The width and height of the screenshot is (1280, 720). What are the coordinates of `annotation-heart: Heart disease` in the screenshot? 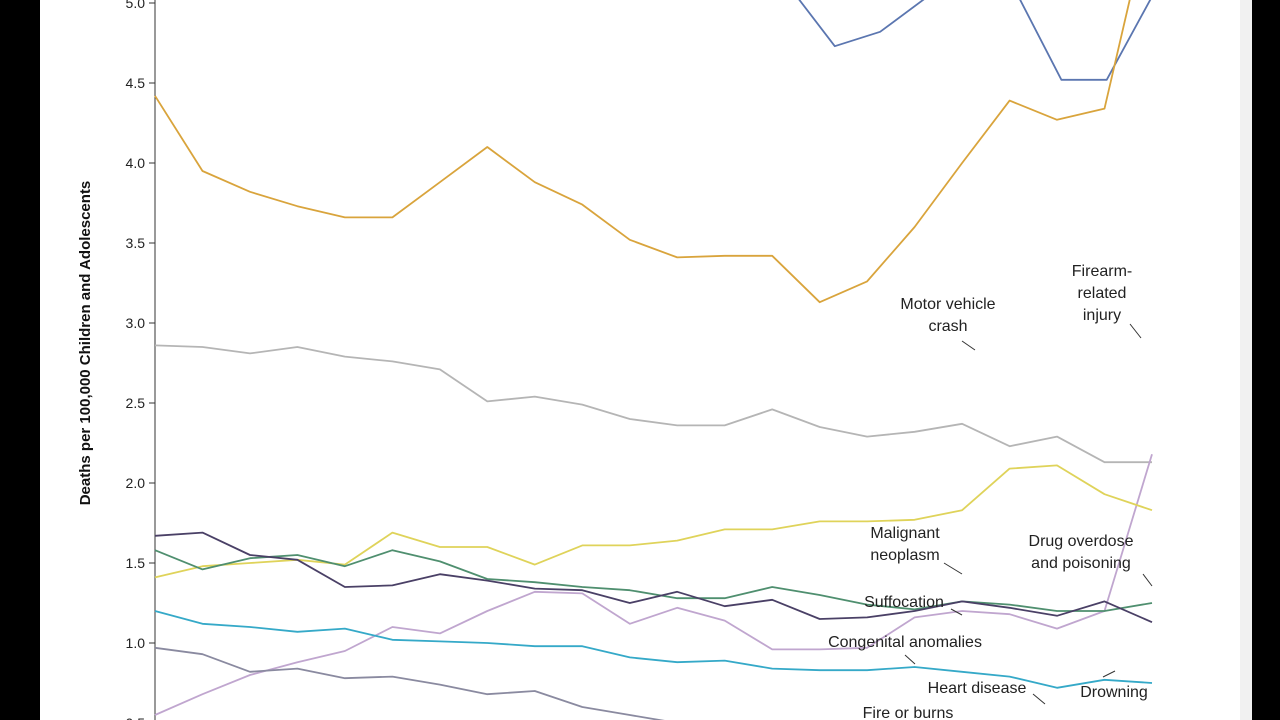 It's located at (977, 688).